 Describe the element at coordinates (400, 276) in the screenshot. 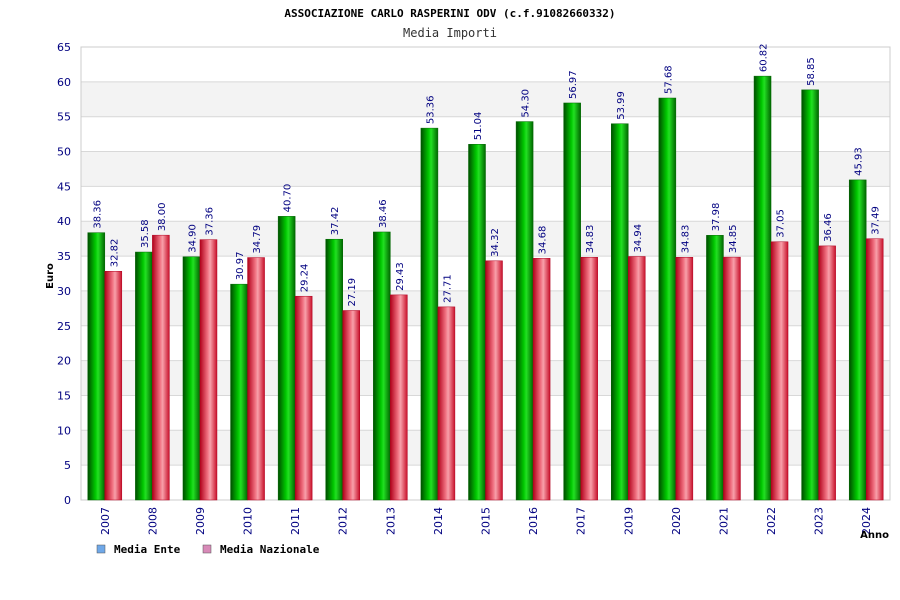

I see `data-label-media-nazionale-2013: 29.43` at that location.